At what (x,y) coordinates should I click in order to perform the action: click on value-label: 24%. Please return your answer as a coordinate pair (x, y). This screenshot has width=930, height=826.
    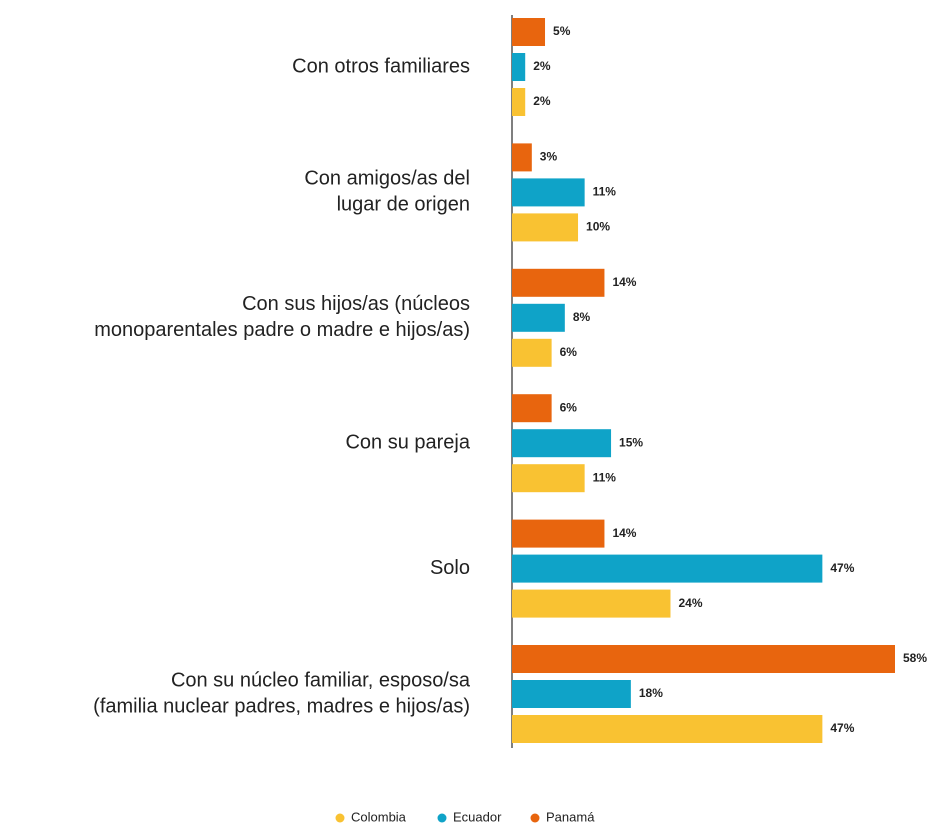
    Looking at the image, I should click on (690, 603).